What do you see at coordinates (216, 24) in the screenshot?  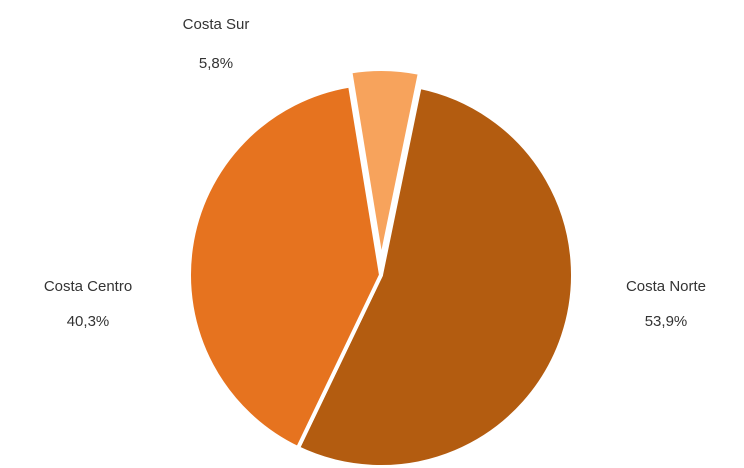 I see `slice-label-costa-sur: Costa Sur` at bounding box center [216, 24].